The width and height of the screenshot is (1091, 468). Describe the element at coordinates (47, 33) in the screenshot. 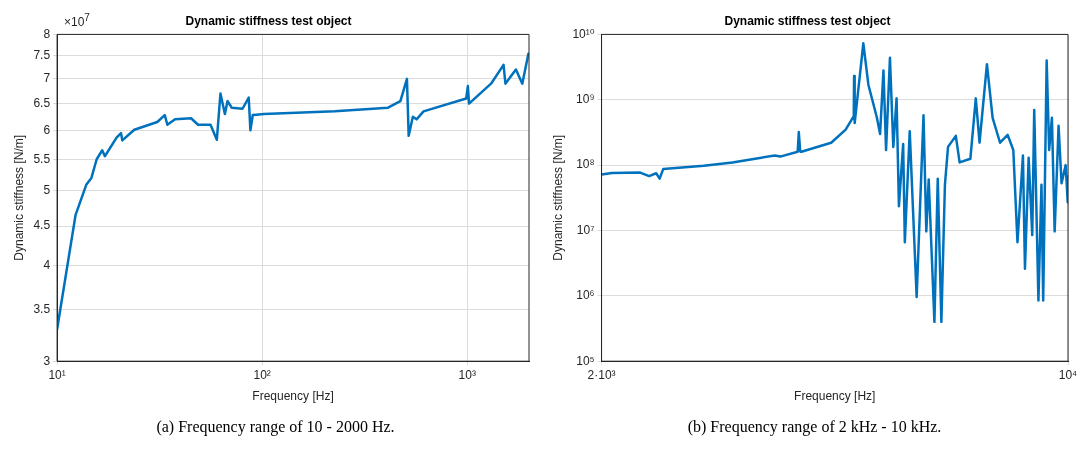

I see `y-tick-label: 8` at that location.